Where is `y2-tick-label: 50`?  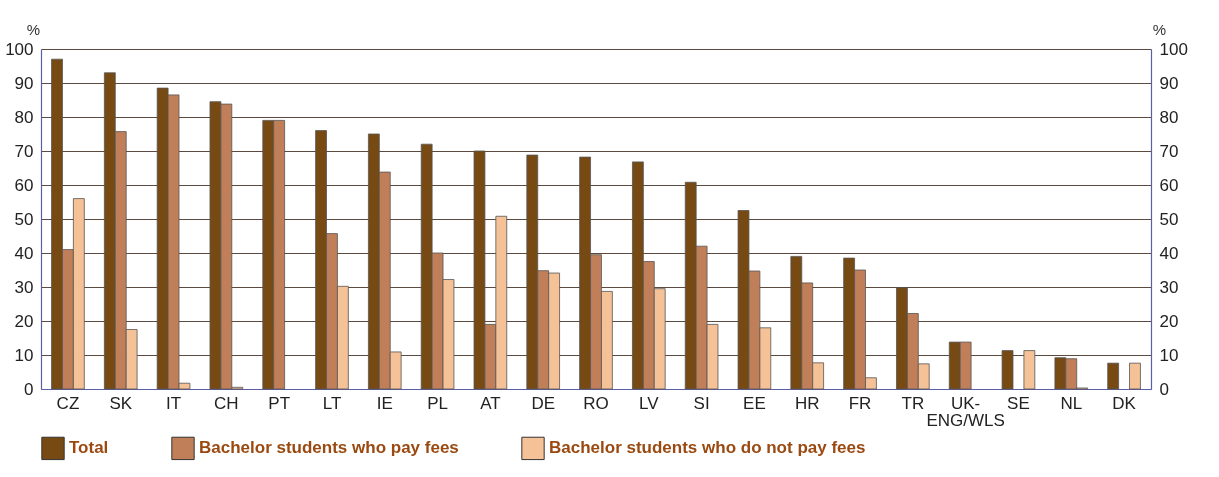 y2-tick-label: 50 is located at coordinates (1169, 219).